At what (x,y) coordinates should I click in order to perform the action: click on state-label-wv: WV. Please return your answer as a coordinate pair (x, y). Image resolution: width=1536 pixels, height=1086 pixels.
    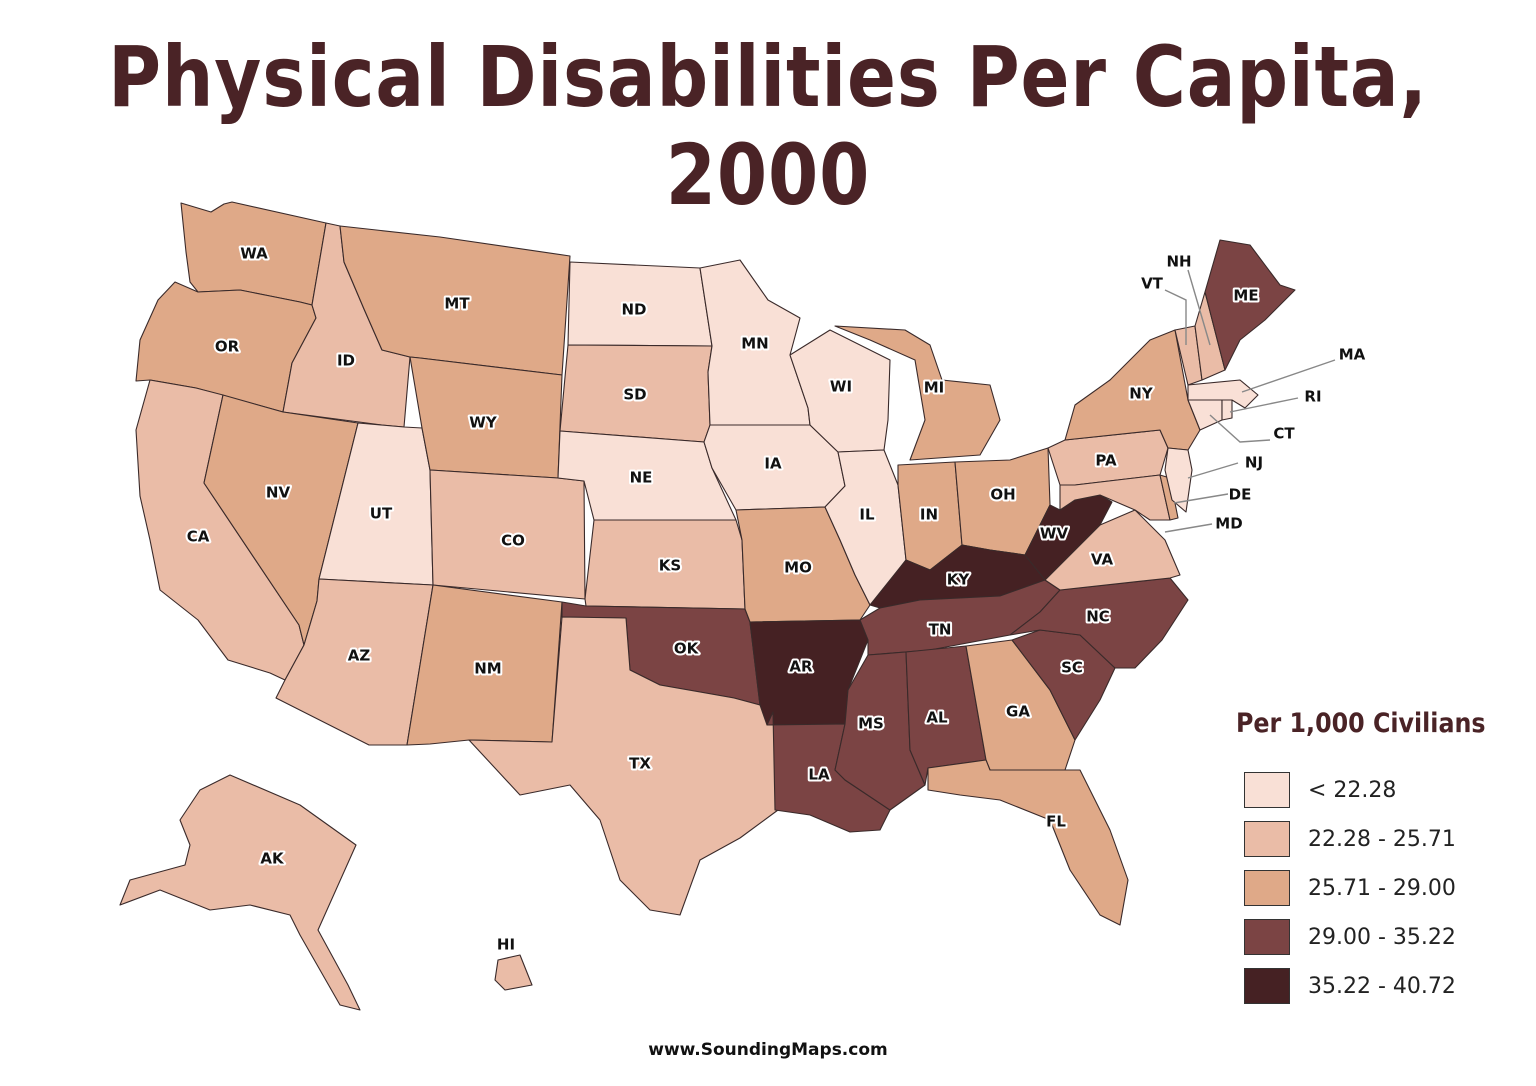
    Looking at the image, I should click on (1054, 534).